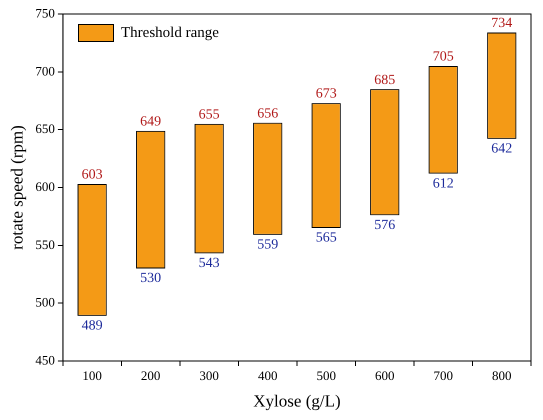 The image size is (543, 420). What do you see at coordinates (209, 264) in the screenshot?
I see `annotation: 543` at bounding box center [209, 264].